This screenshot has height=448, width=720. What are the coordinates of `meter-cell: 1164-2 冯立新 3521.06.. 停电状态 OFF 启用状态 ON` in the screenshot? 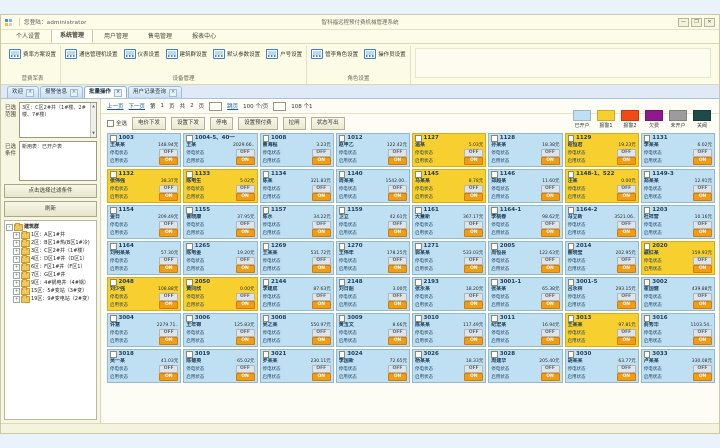 It's located at (601, 222).